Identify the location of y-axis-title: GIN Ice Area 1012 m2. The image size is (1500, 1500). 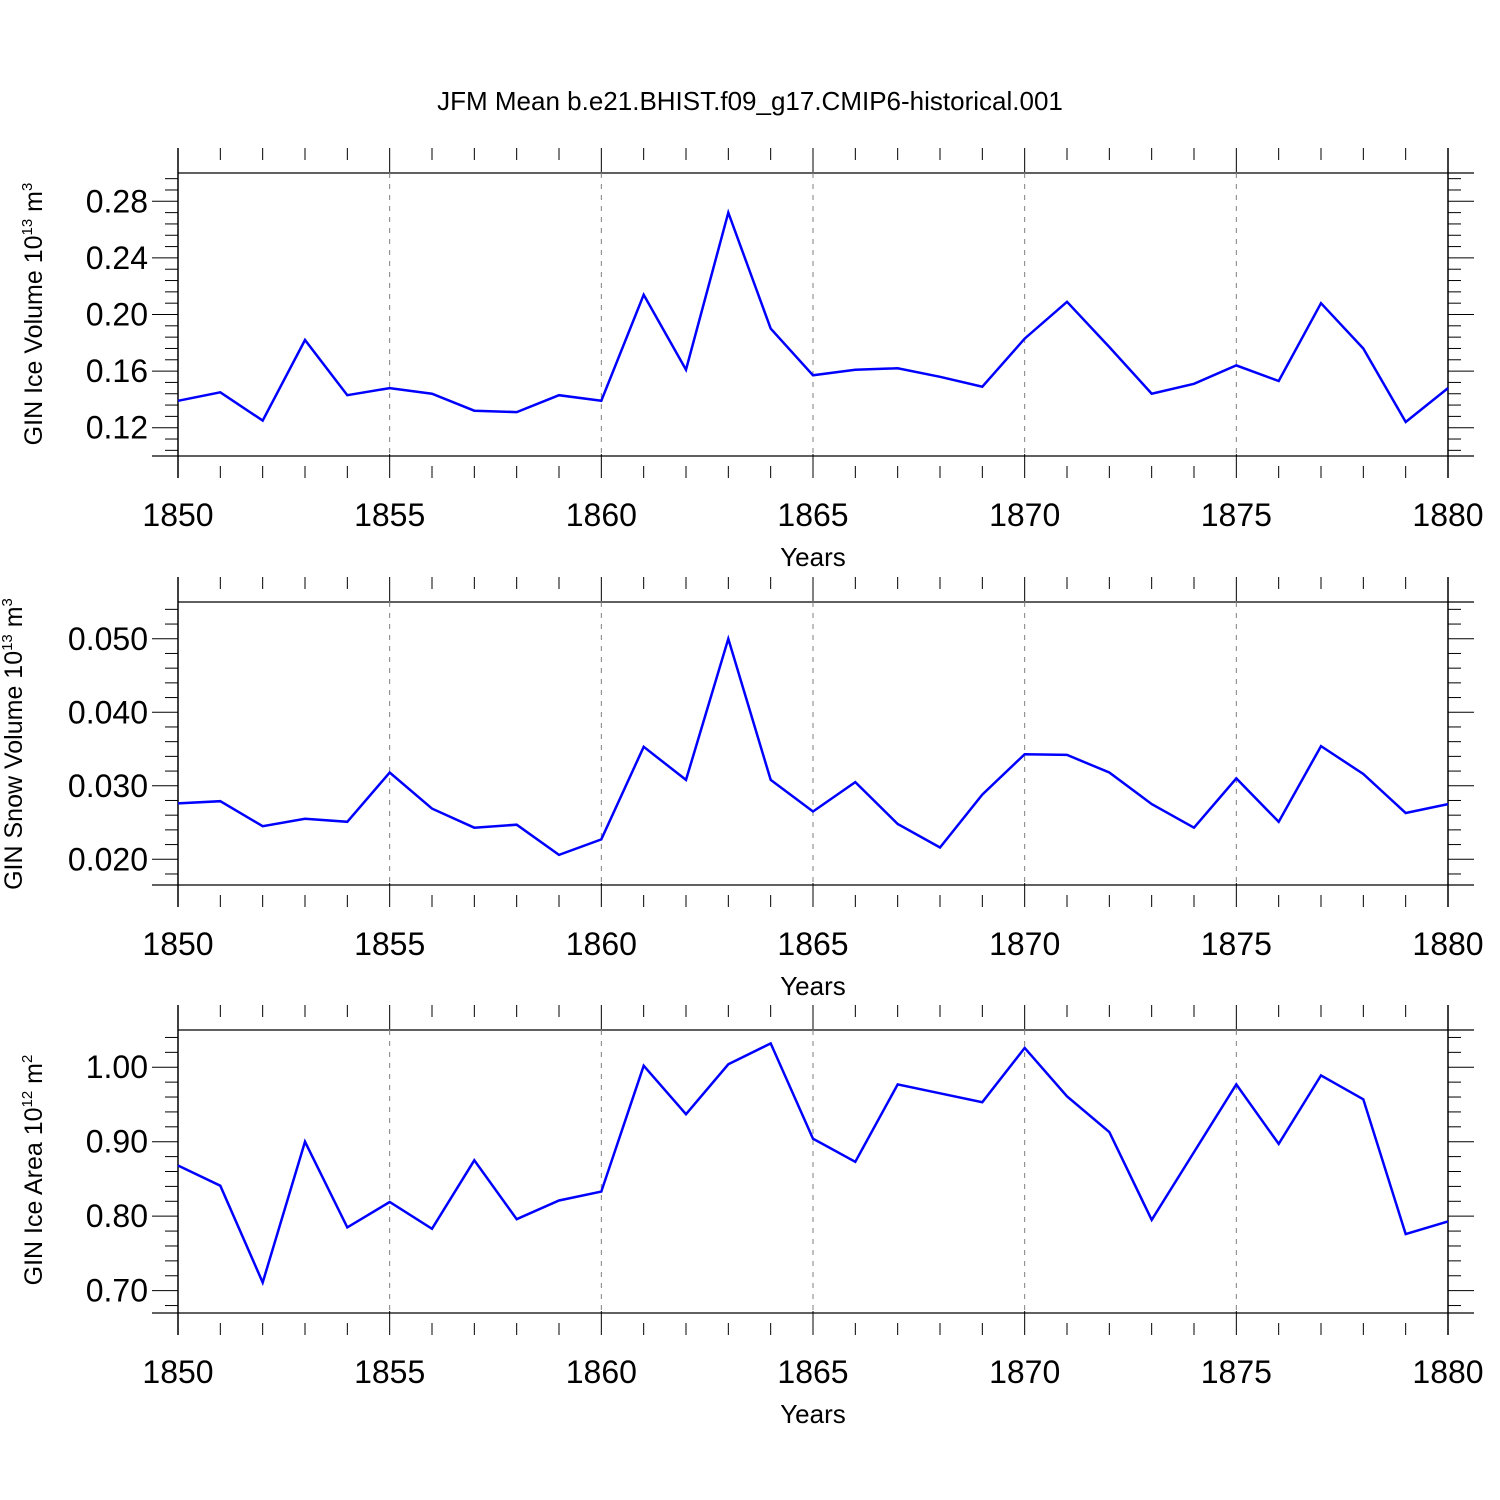
(33, 1170).